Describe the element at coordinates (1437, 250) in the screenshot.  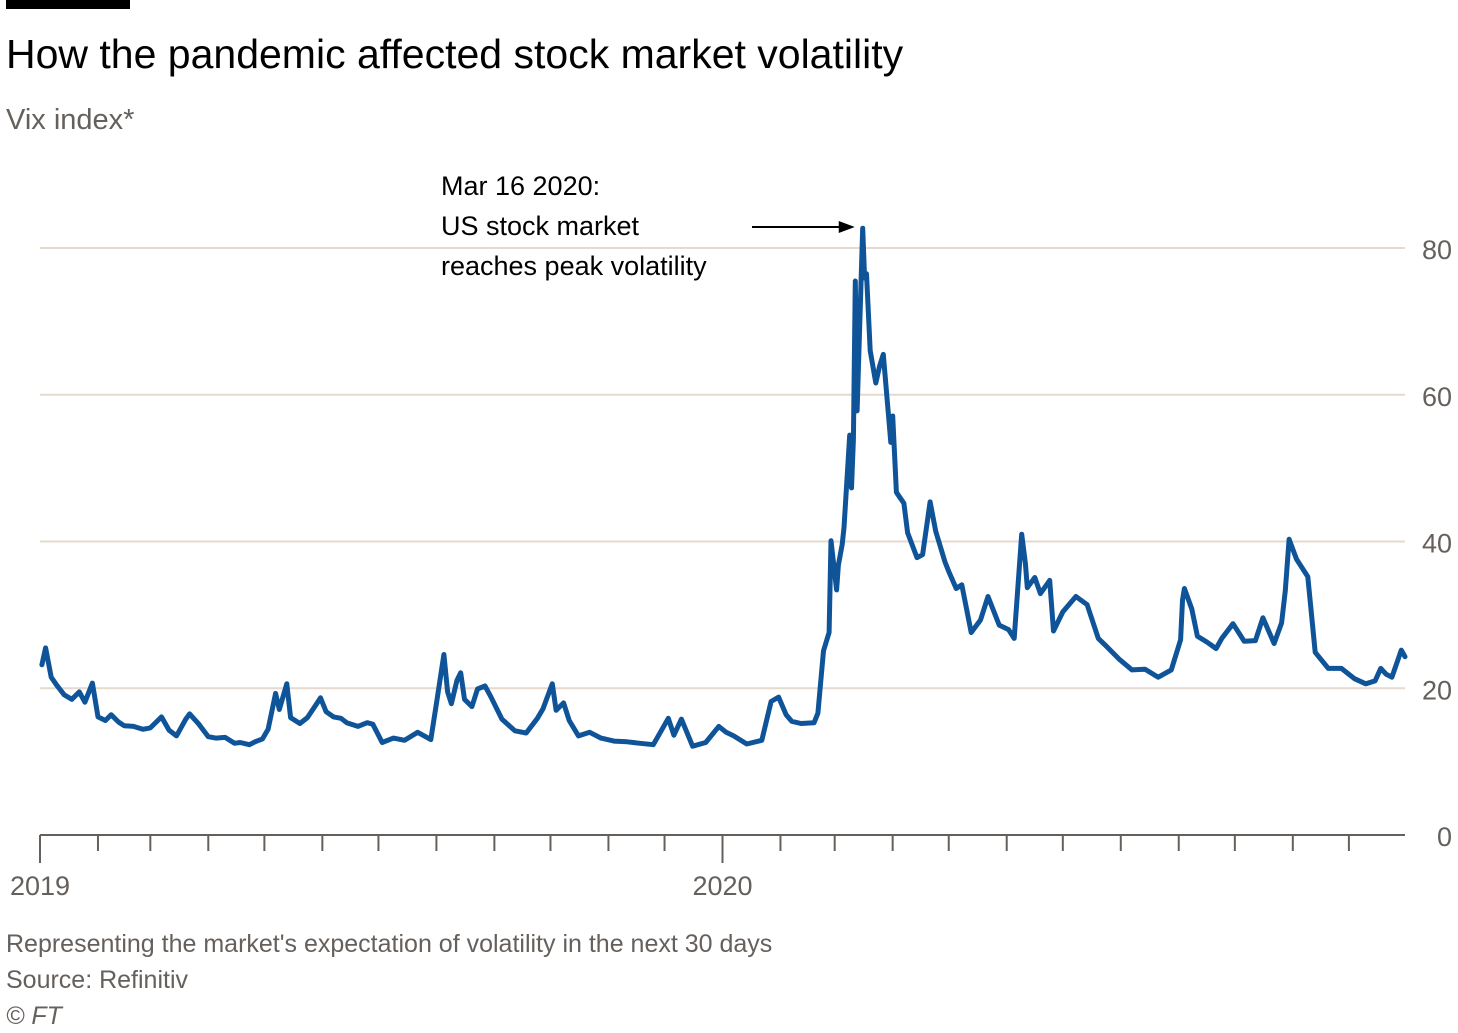
I see `y-tick-label: 80` at that location.